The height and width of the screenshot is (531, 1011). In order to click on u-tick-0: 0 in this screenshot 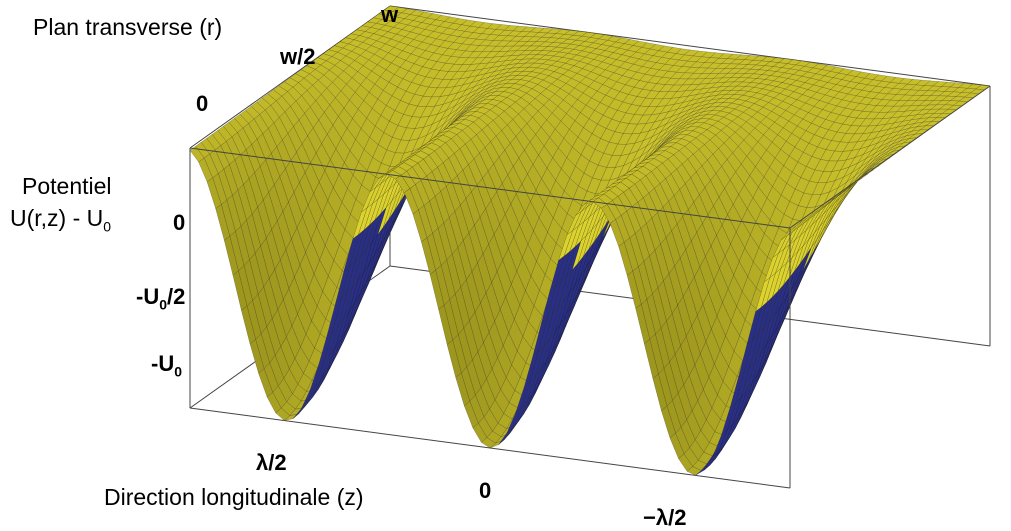, I will do `click(179, 222)`.